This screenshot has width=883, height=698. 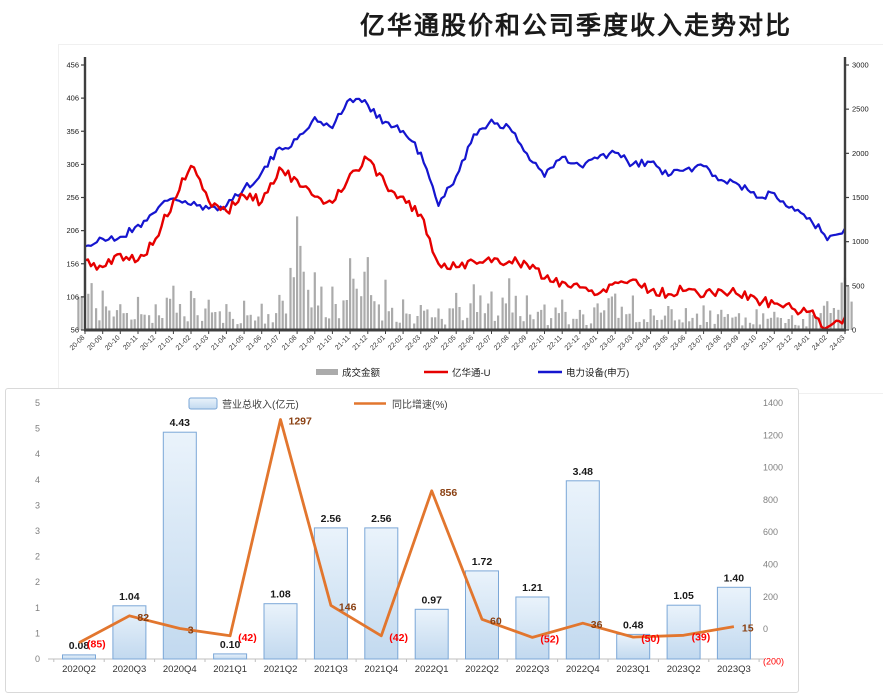 I want to click on x-tick-label: 20-11, so click(x=130, y=342).